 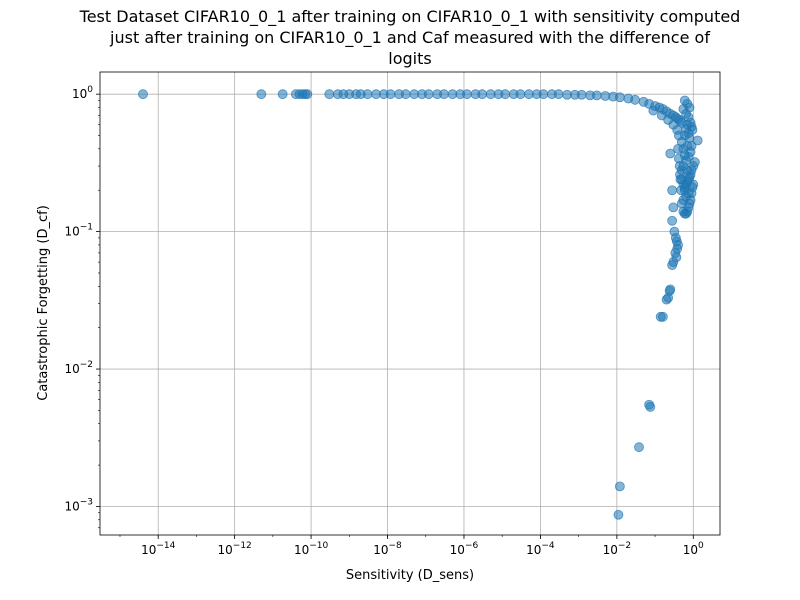 What do you see at coordinates (78, 231) in the screenshot?
I see `y-tick-label: 10⁻¹` at bounding box center [78, 231].